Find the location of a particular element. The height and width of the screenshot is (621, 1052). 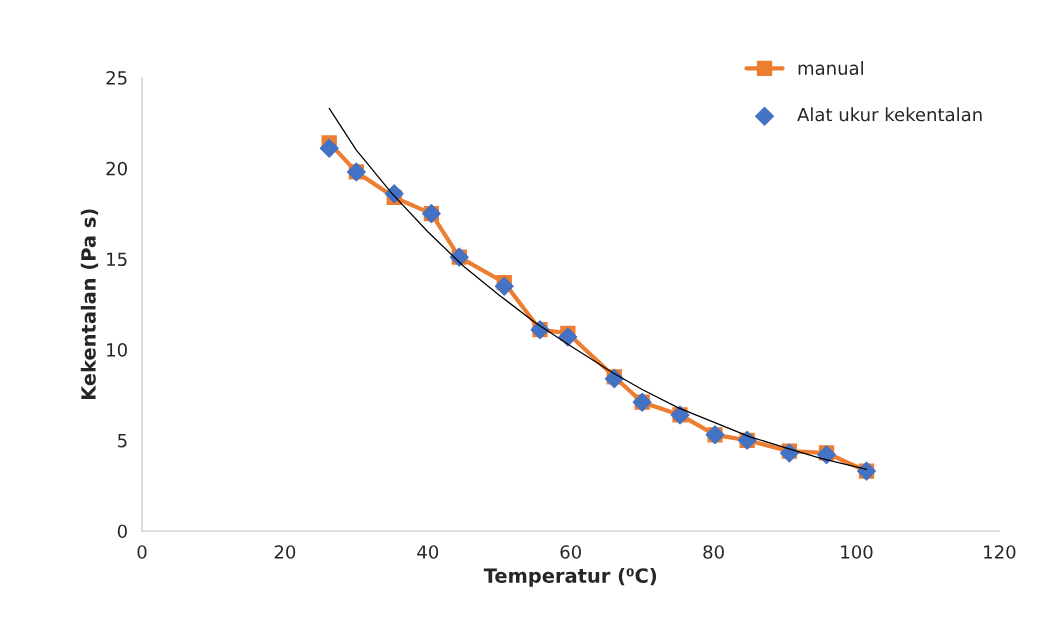

y-tick-label: 25 is located at coordinates (116, 78).